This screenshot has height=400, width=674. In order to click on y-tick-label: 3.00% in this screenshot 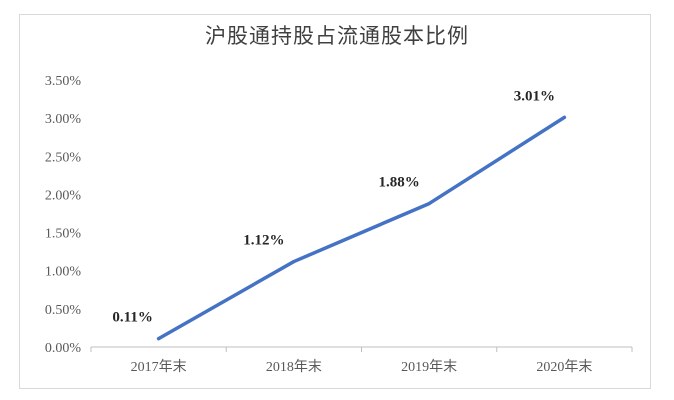, I will do `click(63, 119)`.